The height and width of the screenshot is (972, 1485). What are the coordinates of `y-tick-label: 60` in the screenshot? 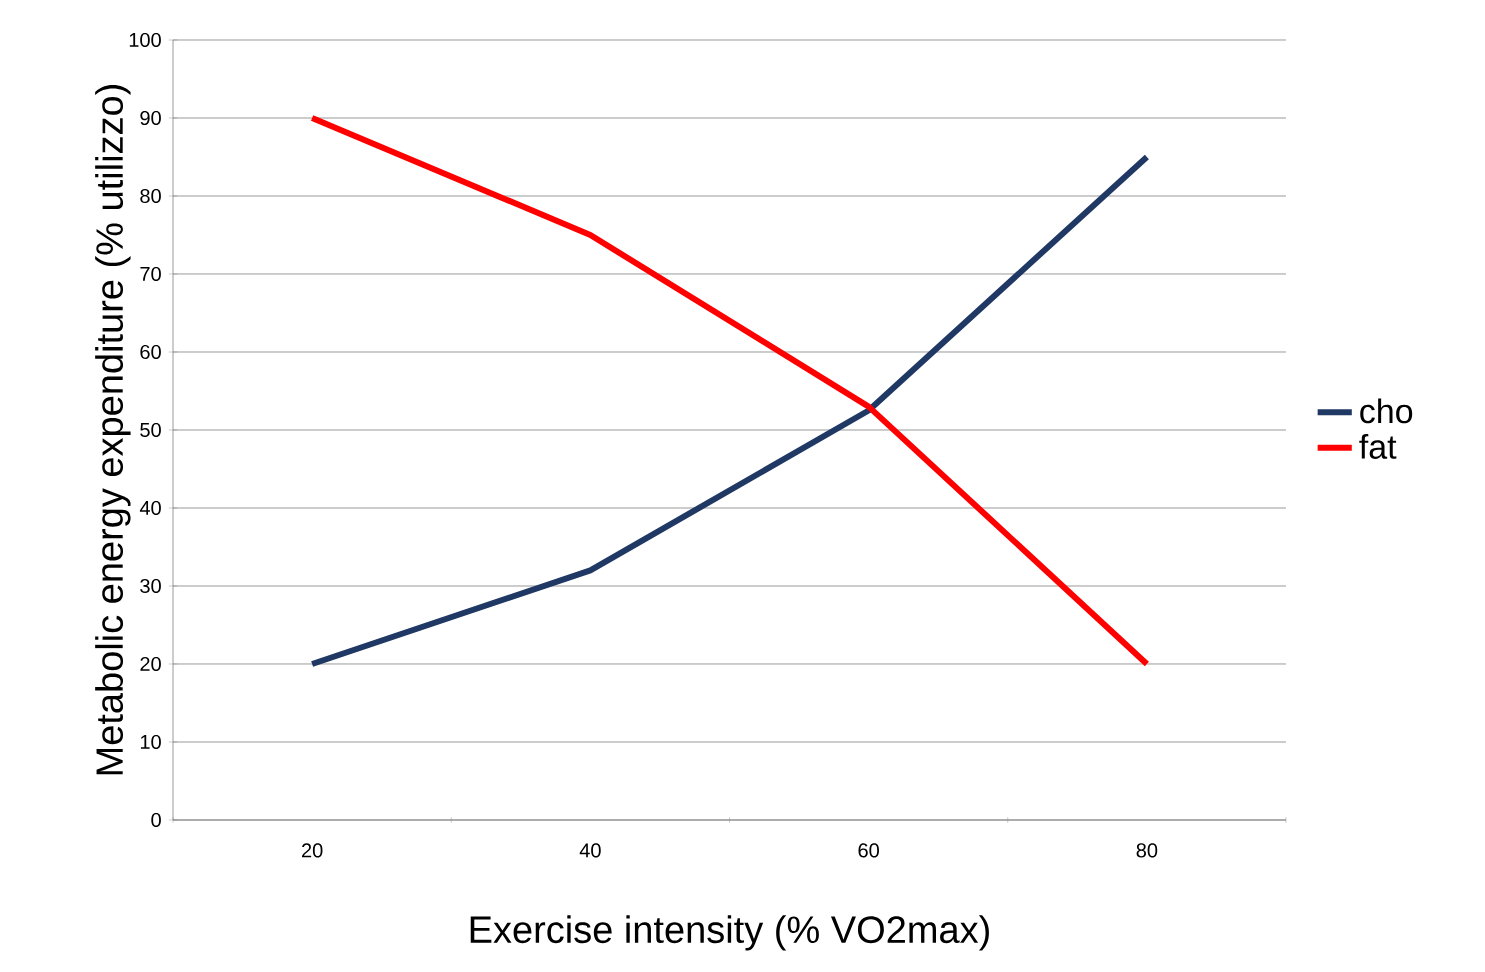 It's located at (150, 352).